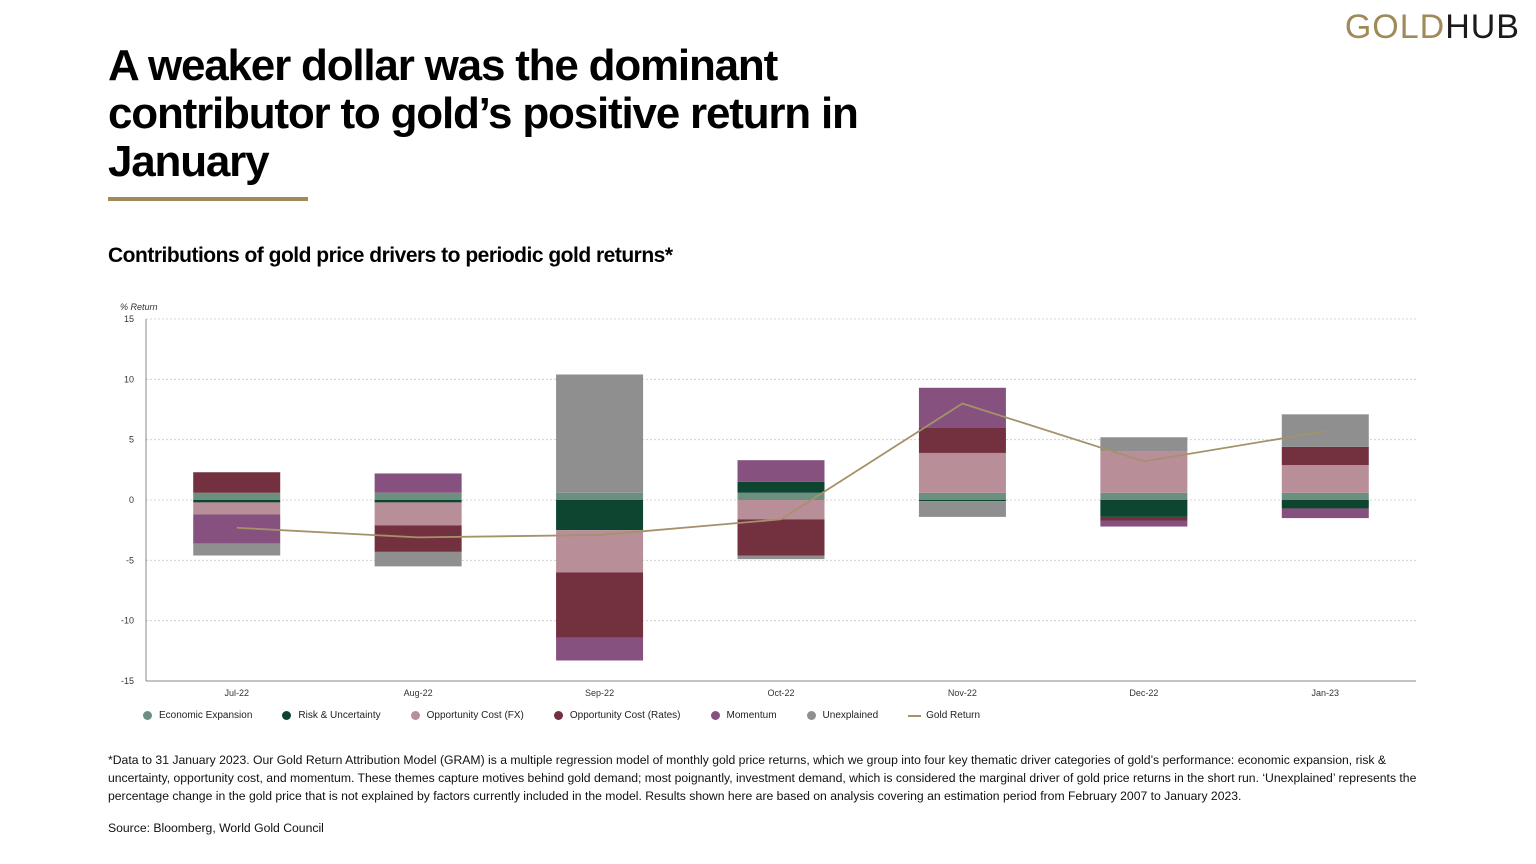 Image resolution: width=1536 pixels, height=864 pixels. What do you see at coordinates (139, 307) in the screenshot?
I see `y-axis-label: % Return` at bounding box center [139, 307].